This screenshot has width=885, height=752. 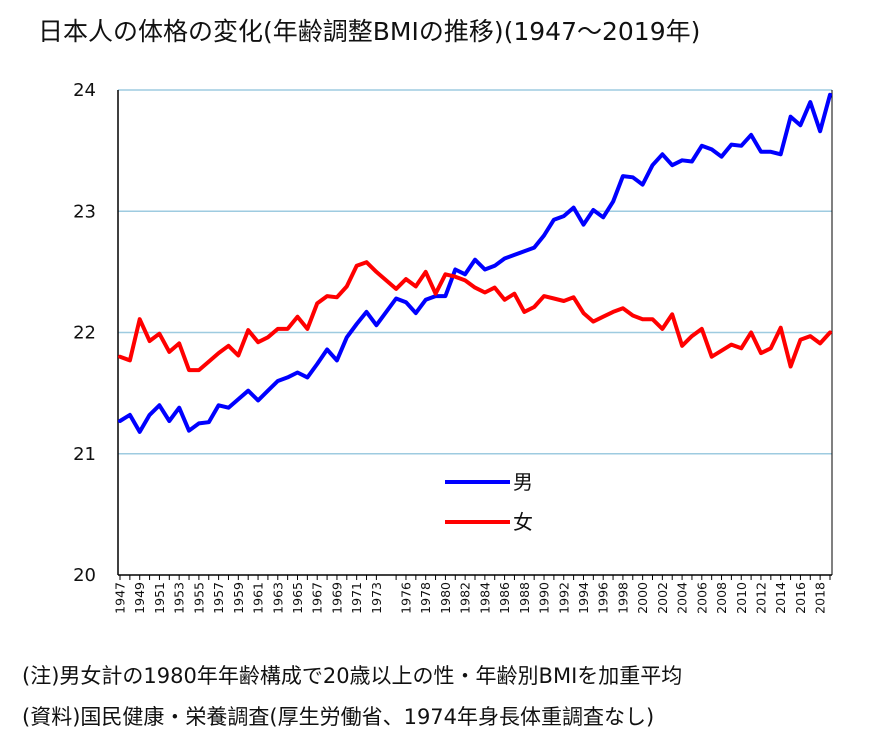 What do you see at coordinates (721, 598) in the screenshot?
I see `x-tick-label: 2008` at bounding box center [721, 598].